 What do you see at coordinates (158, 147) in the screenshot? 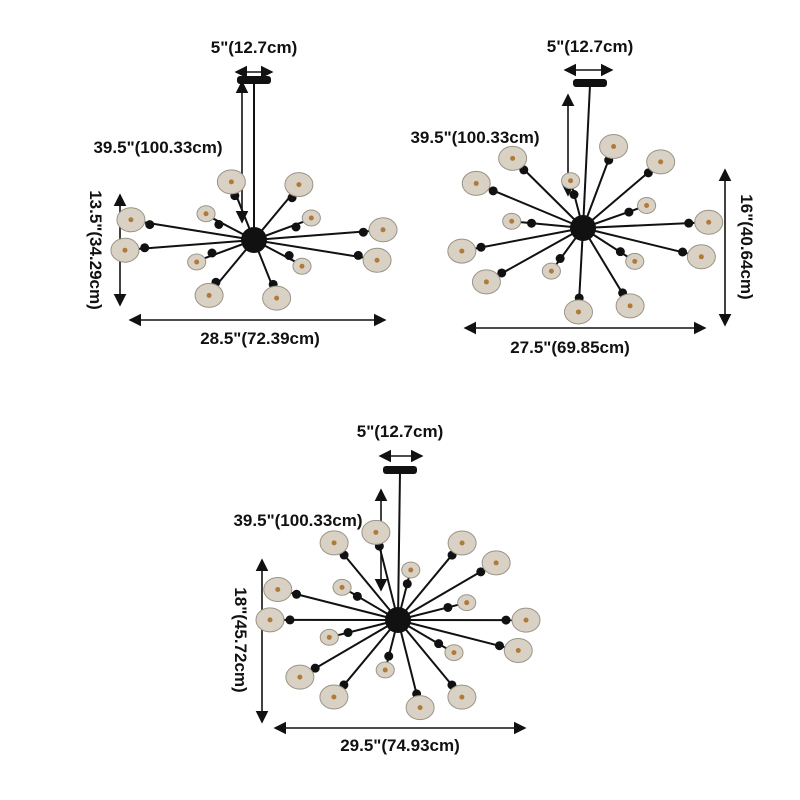
I see `drop-length-label-1: 39.5"(100.33cm)` at bounding box center [158, 147].